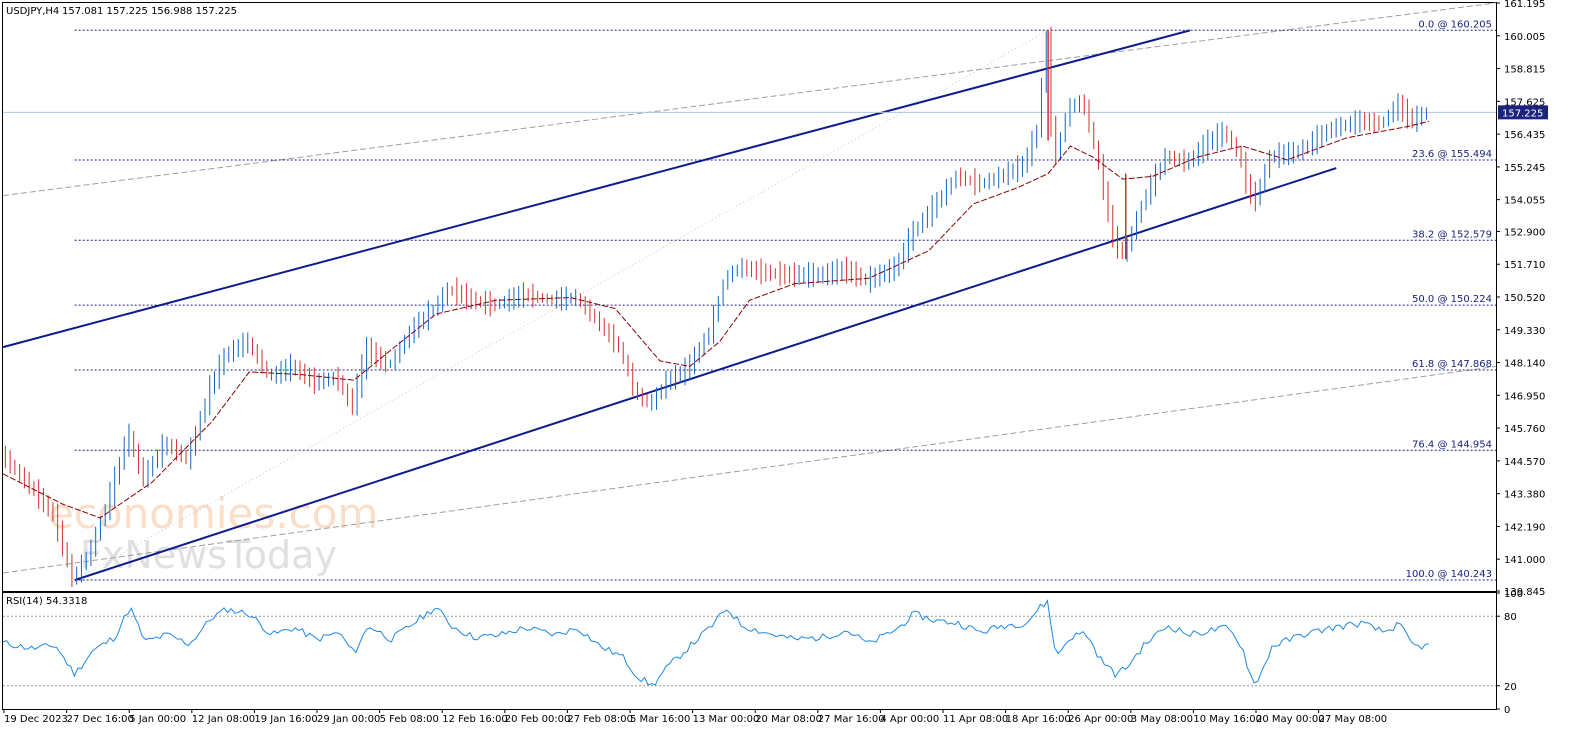 The image size is (1596, 747). I want to click on price-tick-label: 157.625, so click(1524, 102).